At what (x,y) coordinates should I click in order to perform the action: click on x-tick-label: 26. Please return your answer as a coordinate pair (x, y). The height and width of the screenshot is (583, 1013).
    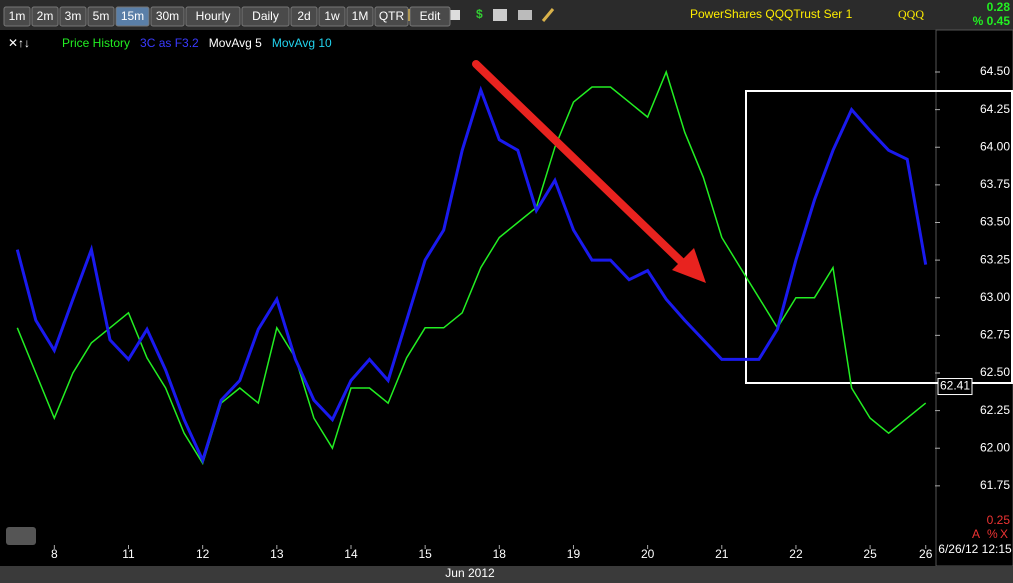
    Looking at the image, I should click on (926, 554).